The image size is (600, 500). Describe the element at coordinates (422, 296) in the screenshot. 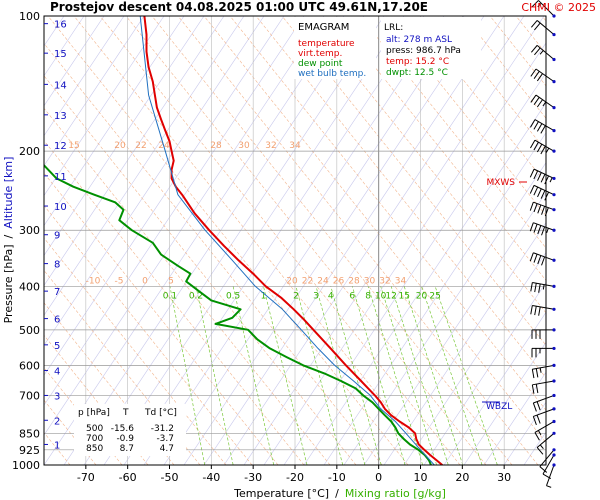

I see `mixing-ratio-label: 20` at that location.